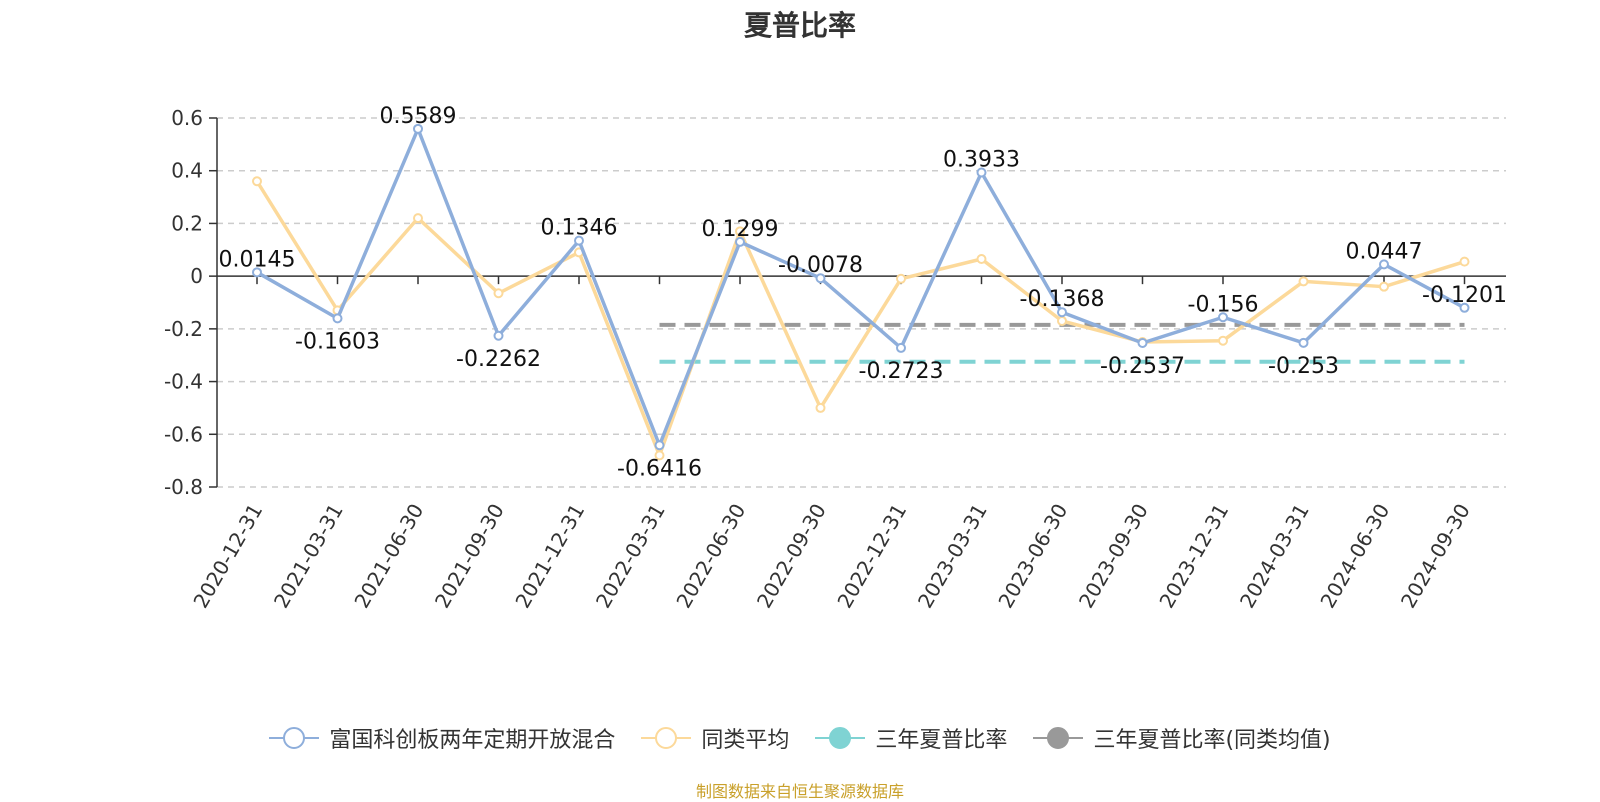 The height and width of the screenshot is (802, 1600). Describe the element at coordinates (1212, 740) in the screenshot. I see `legend-label-three-year-sharpe-peer: 三年夏普比率(同类均值)` at that location.